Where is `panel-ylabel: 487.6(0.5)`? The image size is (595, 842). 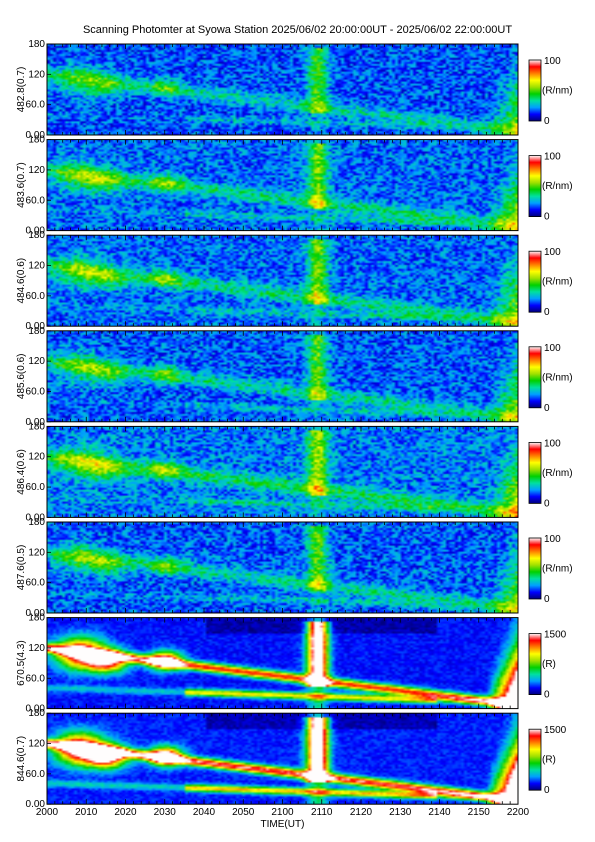 panel-ylabel: 487.6(0.5) is located at coordinates (21, 568).